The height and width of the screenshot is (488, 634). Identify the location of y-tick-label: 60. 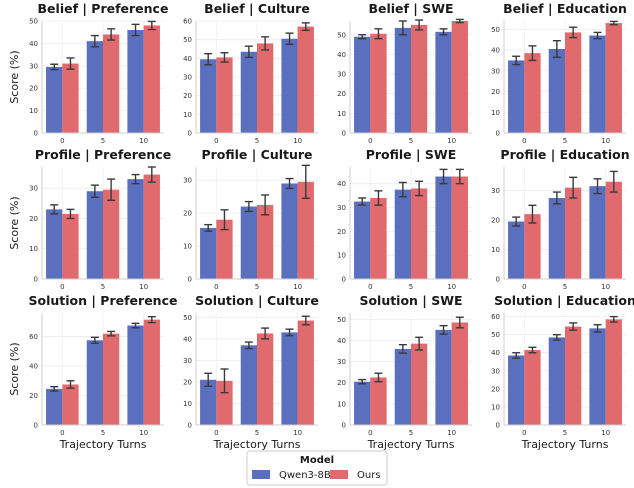
(495, 317).